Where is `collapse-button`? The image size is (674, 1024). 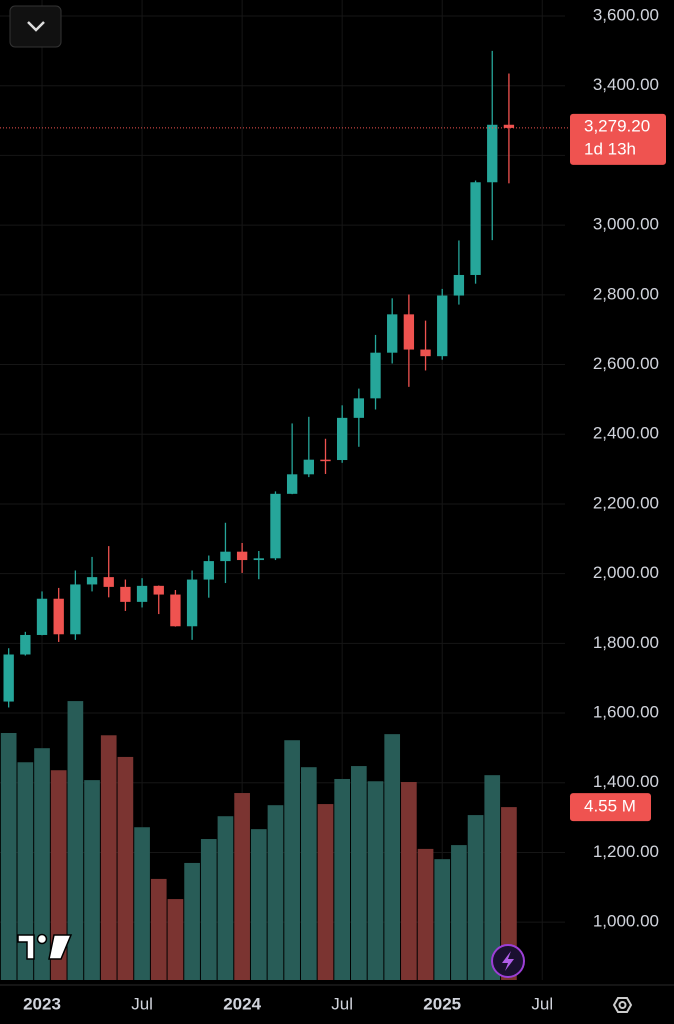
collapse-button is located at coordinates (35, 26).